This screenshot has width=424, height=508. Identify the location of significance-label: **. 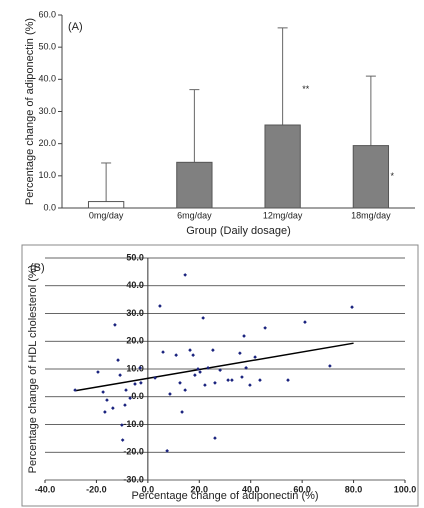
(306, 89).